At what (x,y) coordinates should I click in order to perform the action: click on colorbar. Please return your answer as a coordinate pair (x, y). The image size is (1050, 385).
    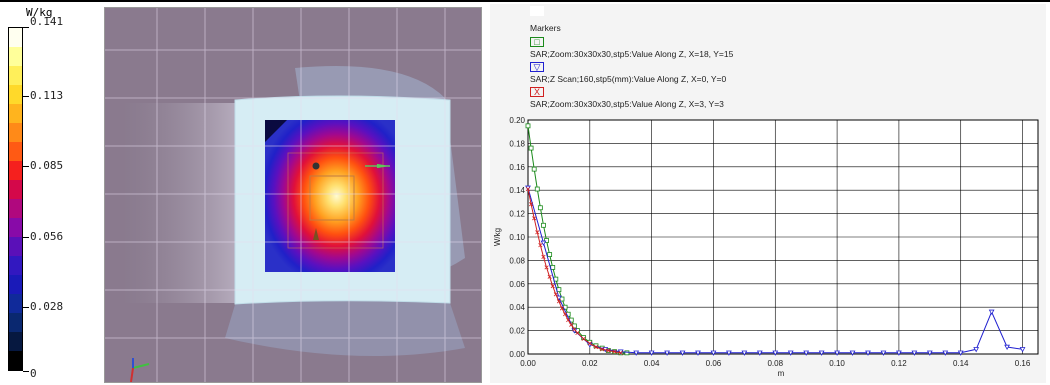
    Looking at the image, I should click on (15, 199).